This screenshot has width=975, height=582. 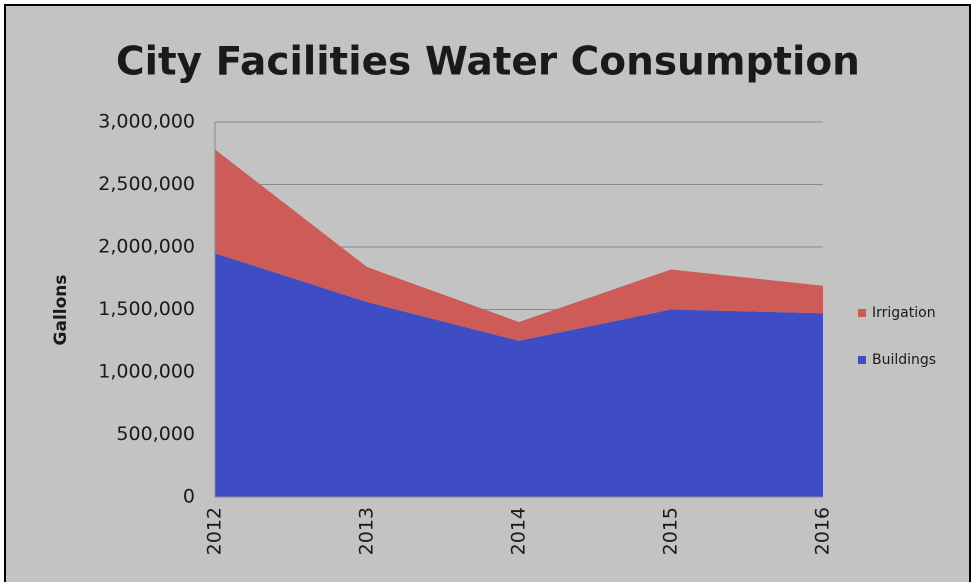 What do you see at coordinates (146, 309) in the screenshot?
I see `y-tick-label: 1,500,000` at bounding box center [146, 309].